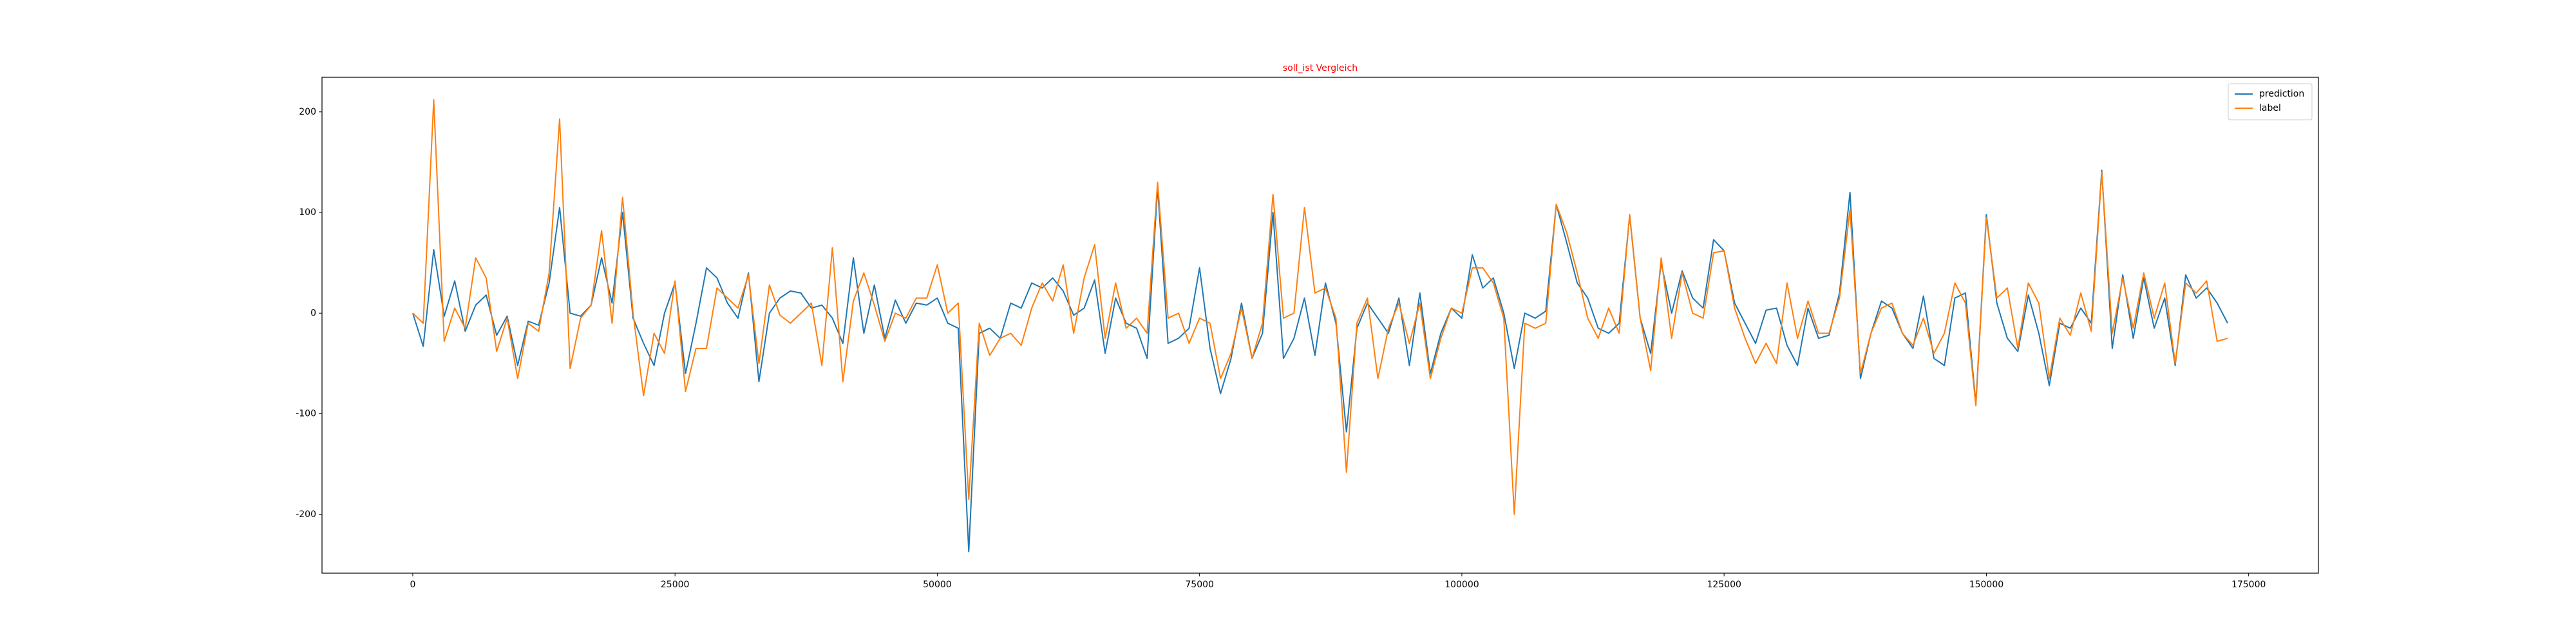 The height and width of the screenshot is (644, 2576). What do you see at coordinates (1199, 585) in the screenshot?
I see `x-tick-label: 75000` at bounding box center [1199, 585].